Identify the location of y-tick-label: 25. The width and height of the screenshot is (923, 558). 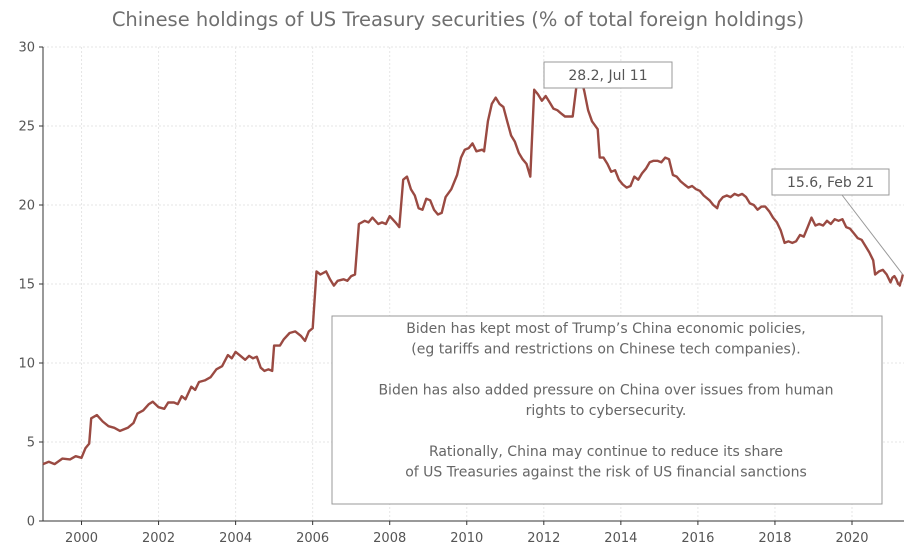
(26, 127).